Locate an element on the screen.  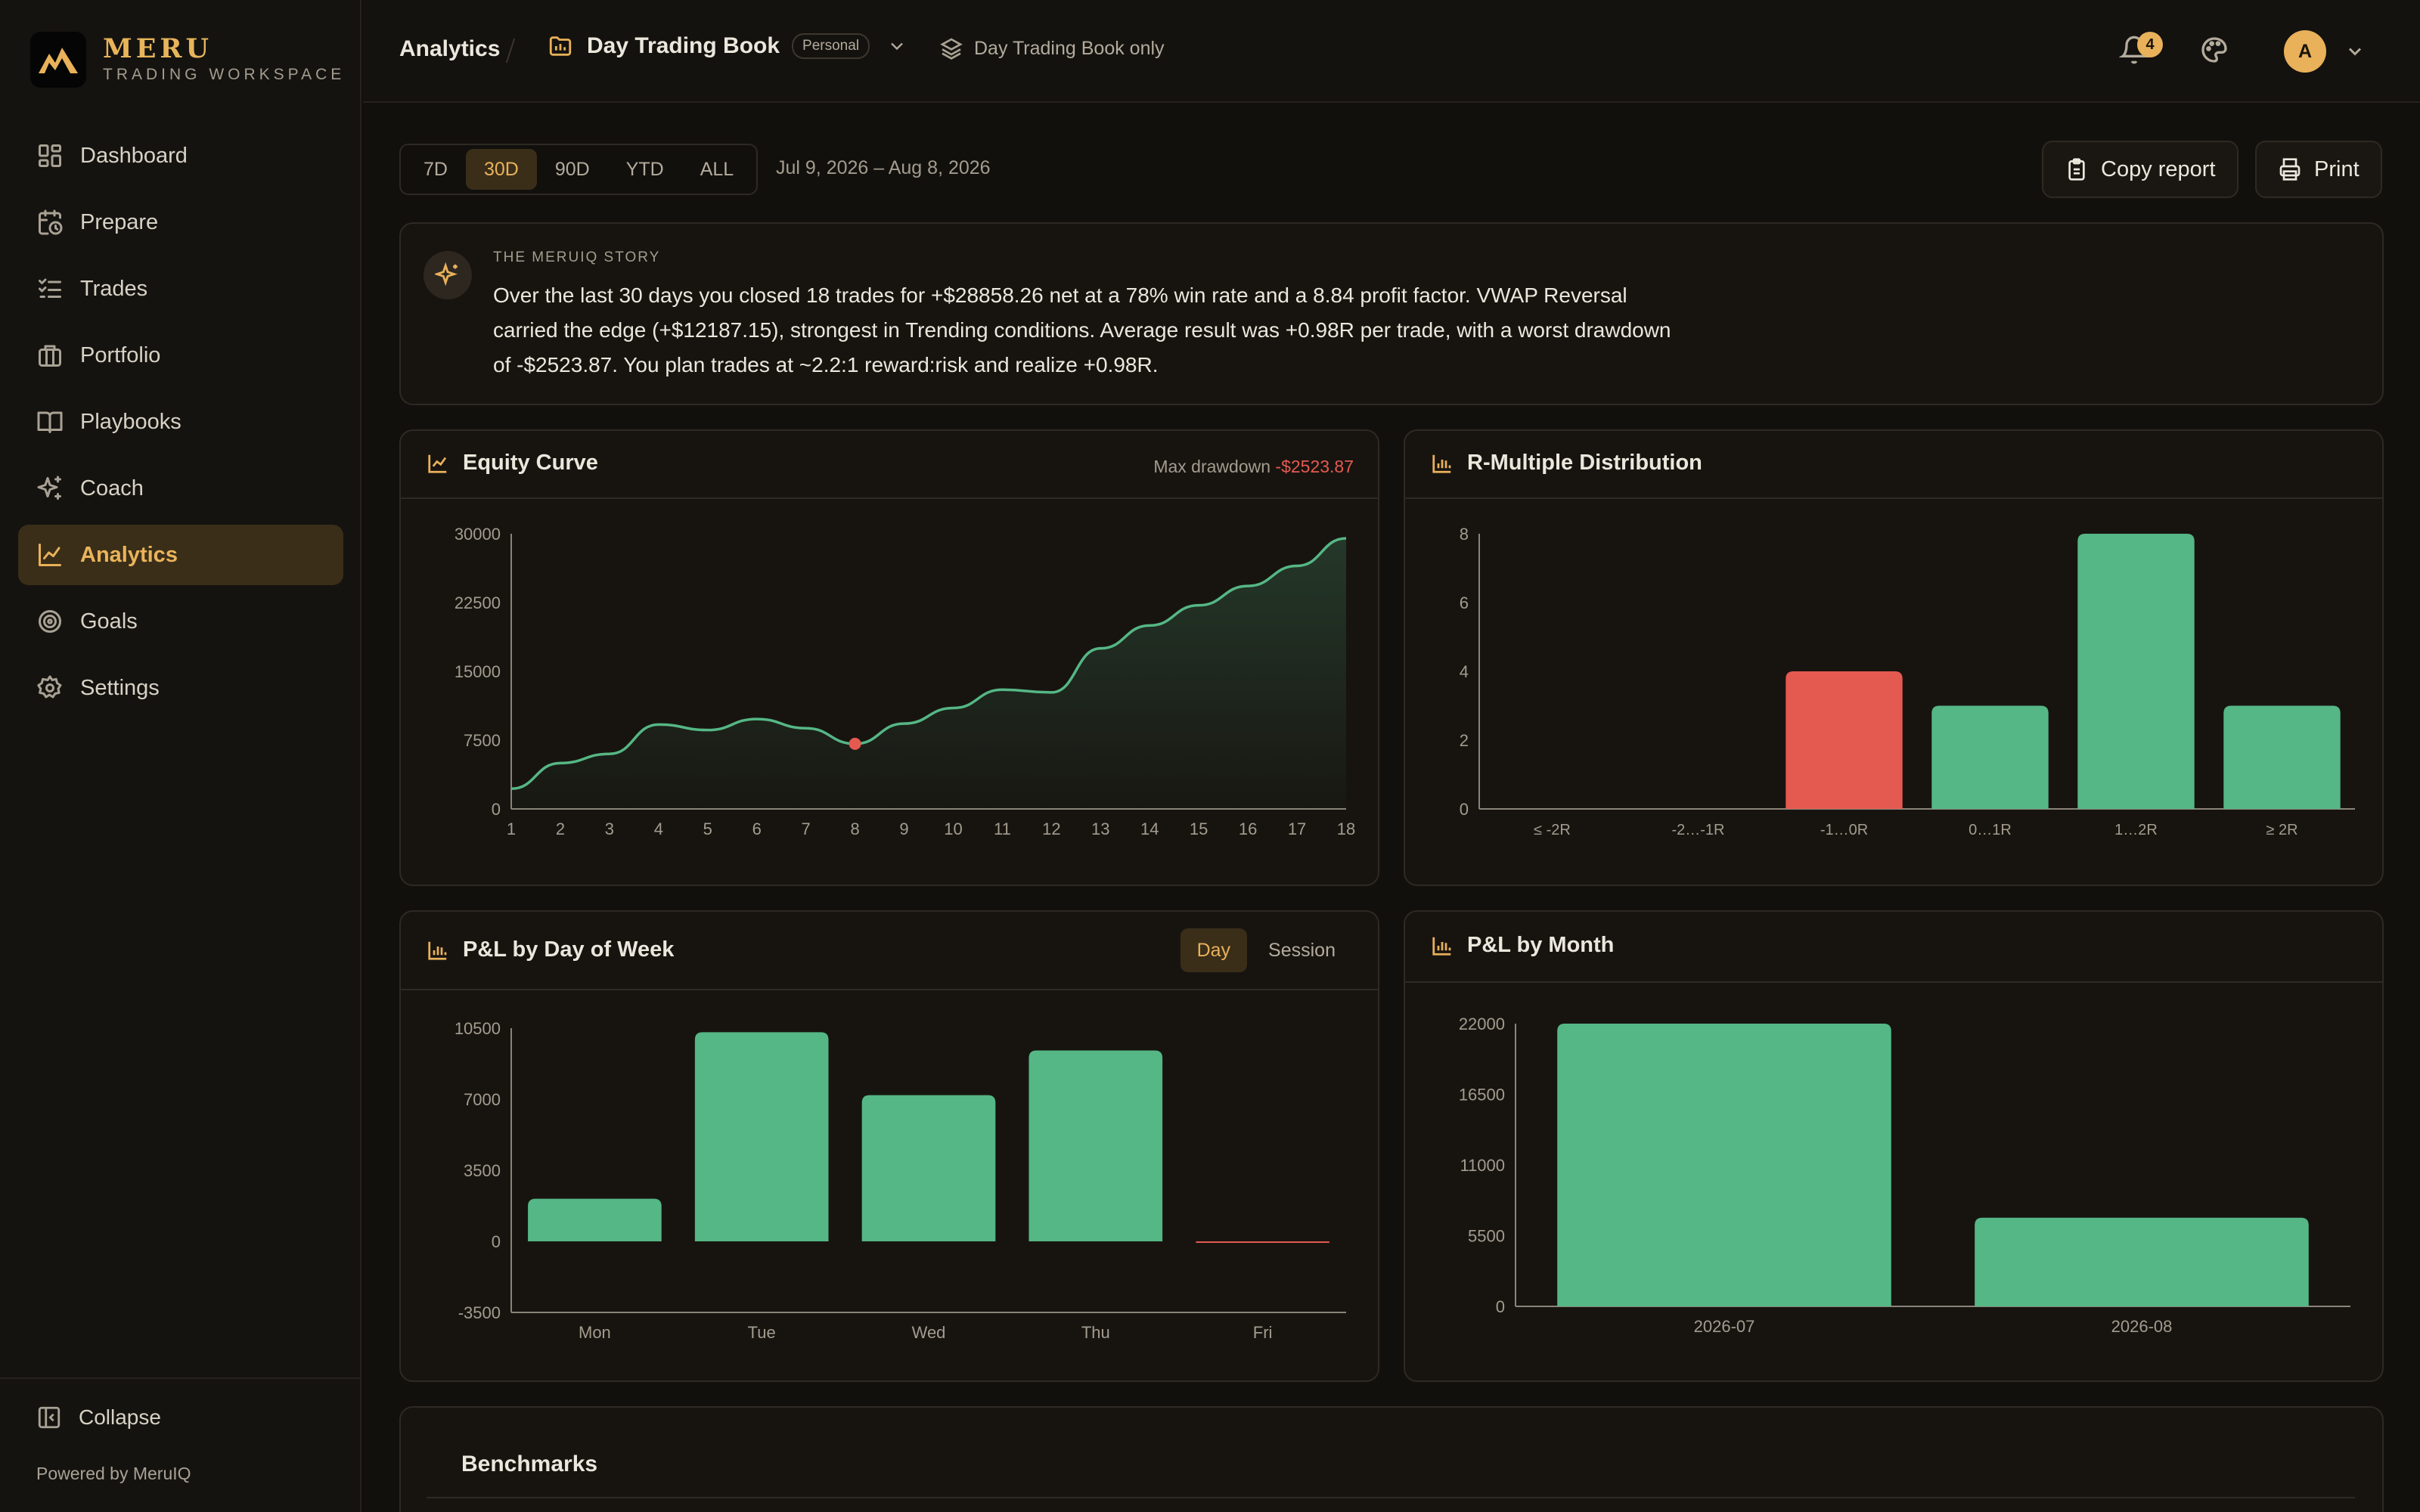
equity-area is located at coordinates (929, 673).